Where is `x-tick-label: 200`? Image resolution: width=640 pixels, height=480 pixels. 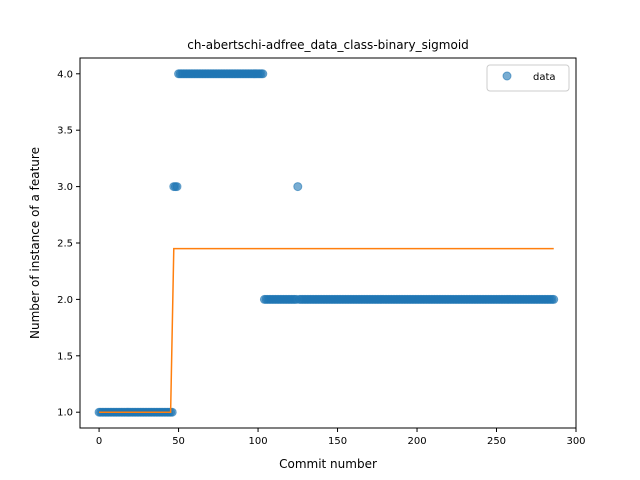
x-tick-label: 200 is located at coordinates (416, 441).